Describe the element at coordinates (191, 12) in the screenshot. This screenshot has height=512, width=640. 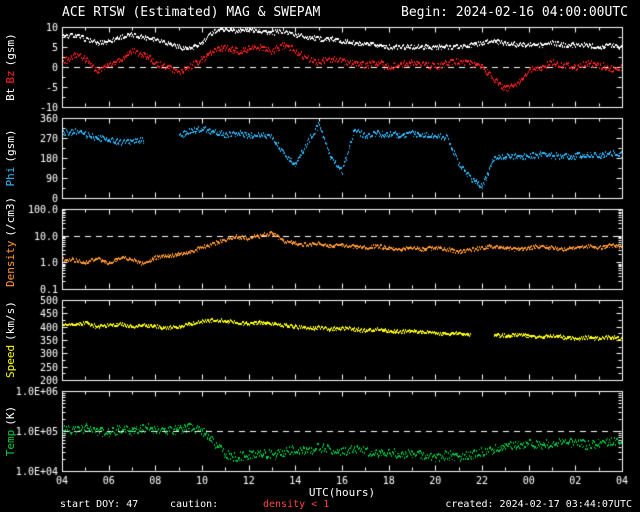
I see `page-title: ACE RTSW (Estimated) MAG & SWEPAM` at that location.